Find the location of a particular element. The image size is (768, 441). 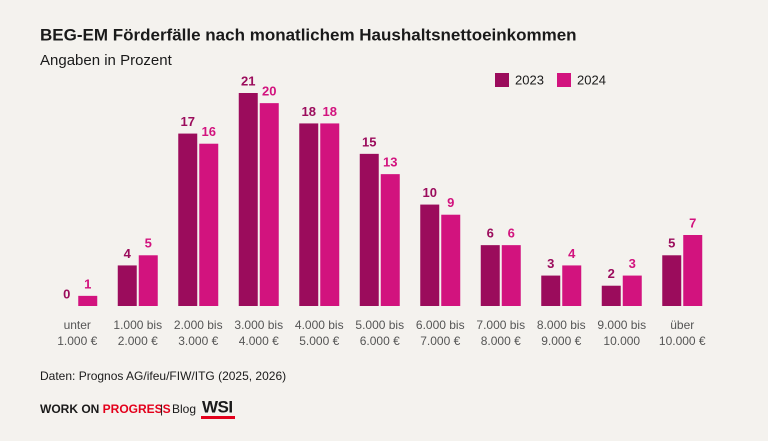

x-tick-label: 1.000 bis is located at coordinates (137, 325).